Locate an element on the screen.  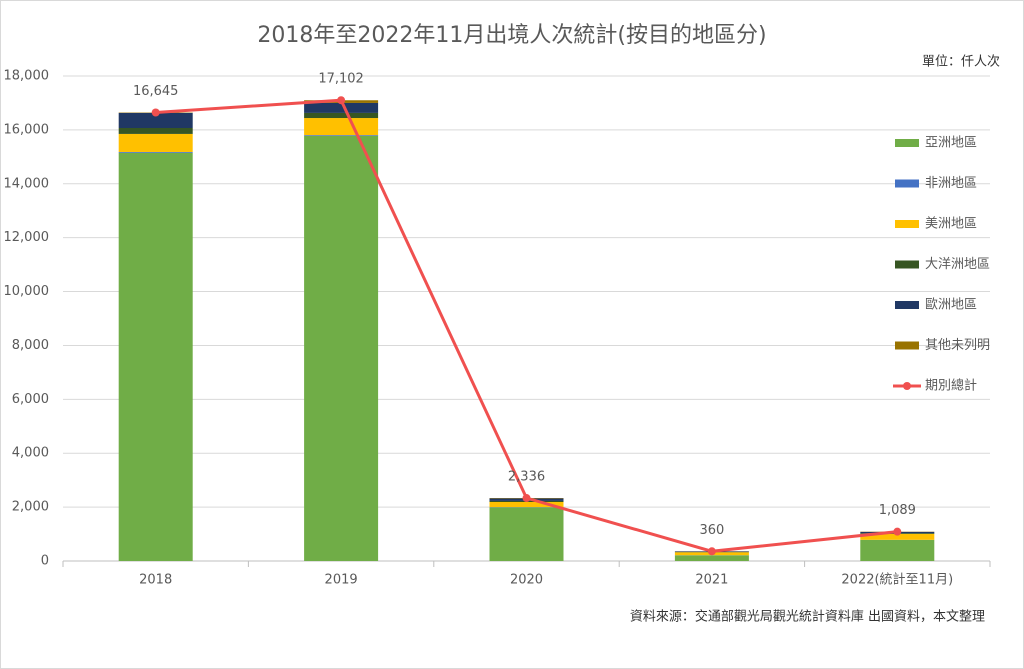
y-tick-label: 2,000 is located at coordinates (30, 507).